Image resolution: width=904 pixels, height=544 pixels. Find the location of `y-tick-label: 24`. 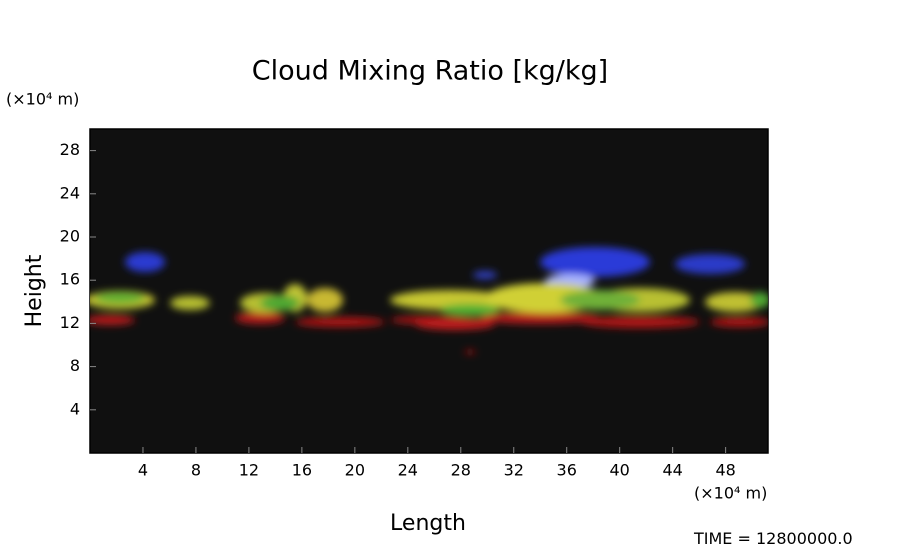

y-tick-label: 24 is located at coordinates (70, 192).